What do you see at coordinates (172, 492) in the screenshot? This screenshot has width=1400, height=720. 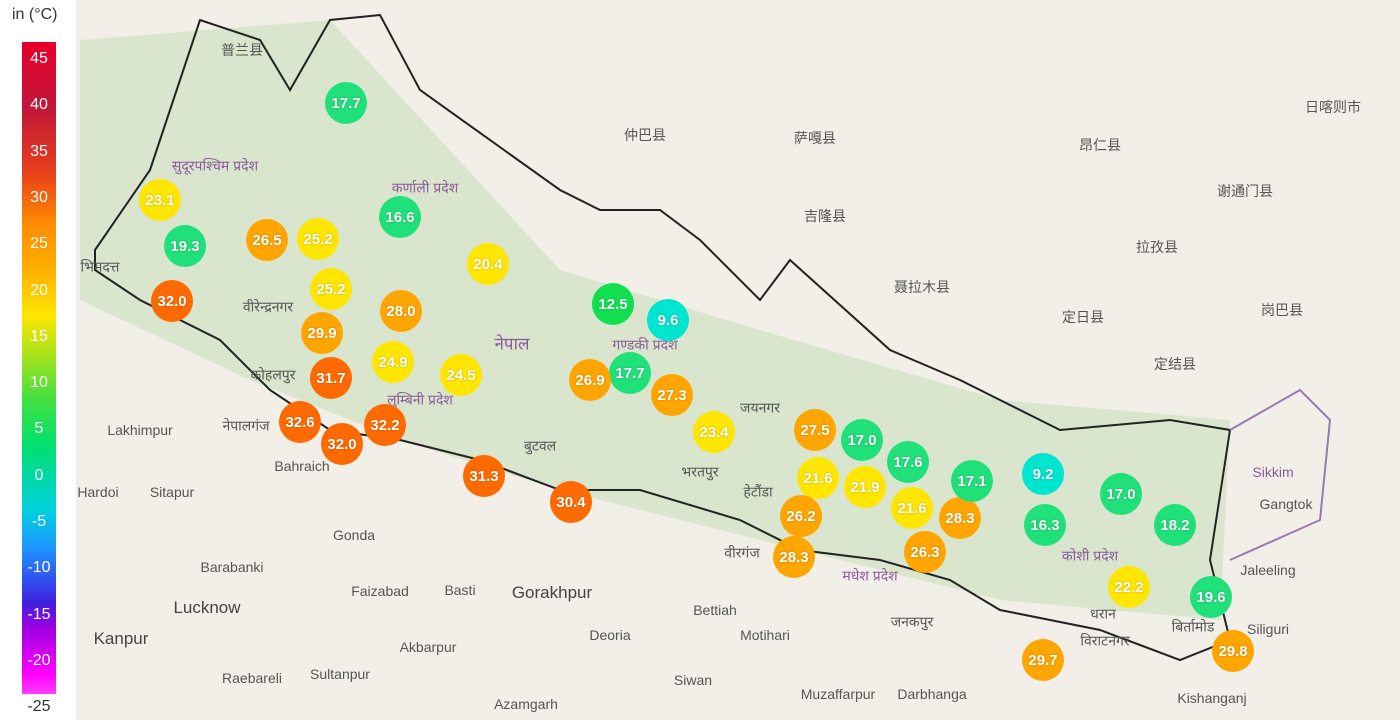 I see `place-label: Sitapur` at bounding box center [172, 492].